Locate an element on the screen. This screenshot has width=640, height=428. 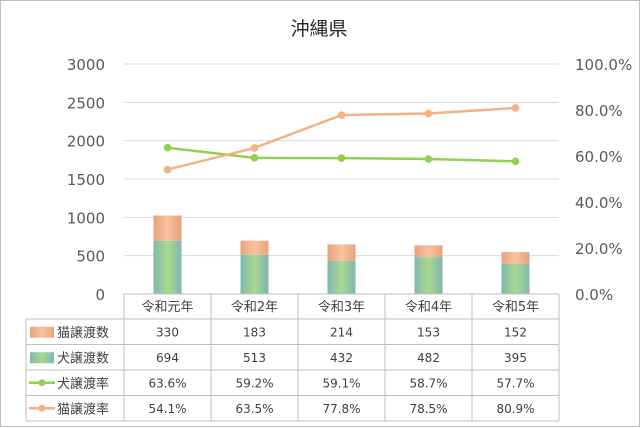
left-tick-label: 500 is located at coordinates (90, 257).